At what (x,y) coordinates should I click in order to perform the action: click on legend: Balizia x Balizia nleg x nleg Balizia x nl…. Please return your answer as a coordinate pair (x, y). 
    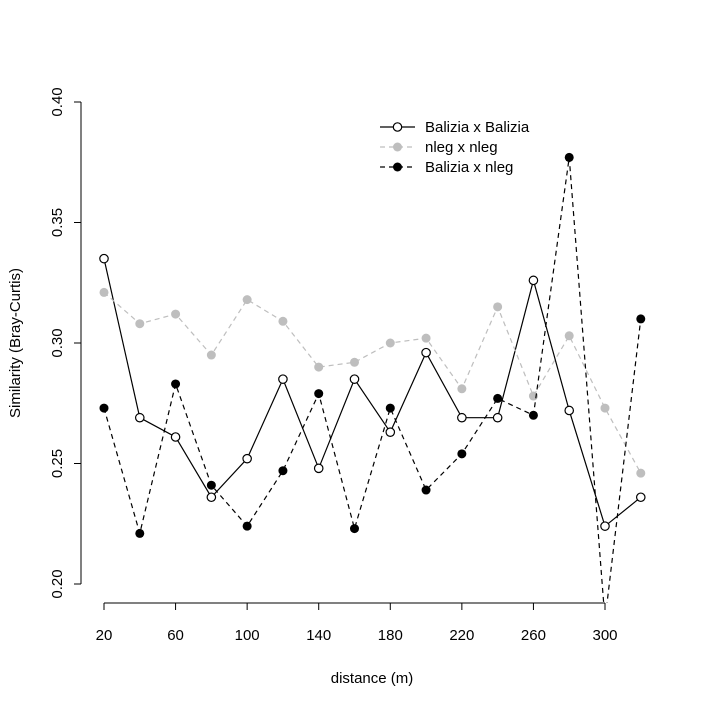
    Looking at the image, I should click on (455, 147).